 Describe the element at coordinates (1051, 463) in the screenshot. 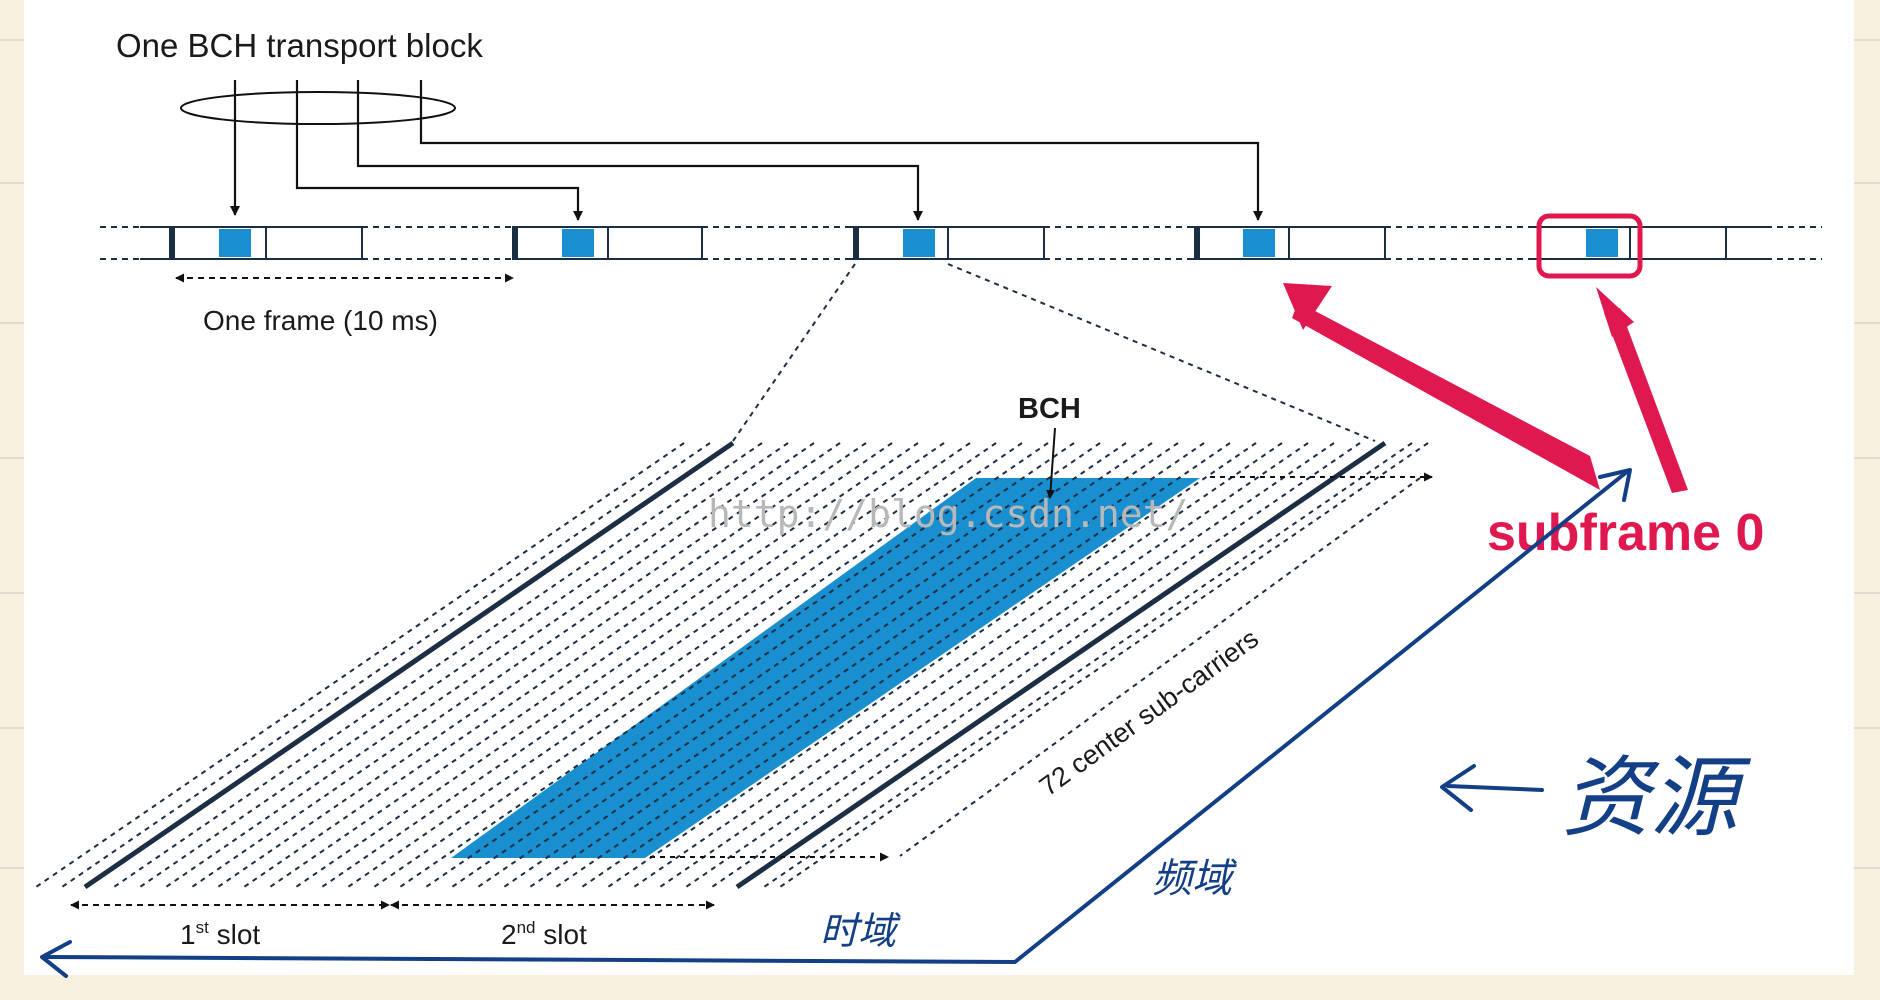

I see `bch-pointer-arrow` at that location.